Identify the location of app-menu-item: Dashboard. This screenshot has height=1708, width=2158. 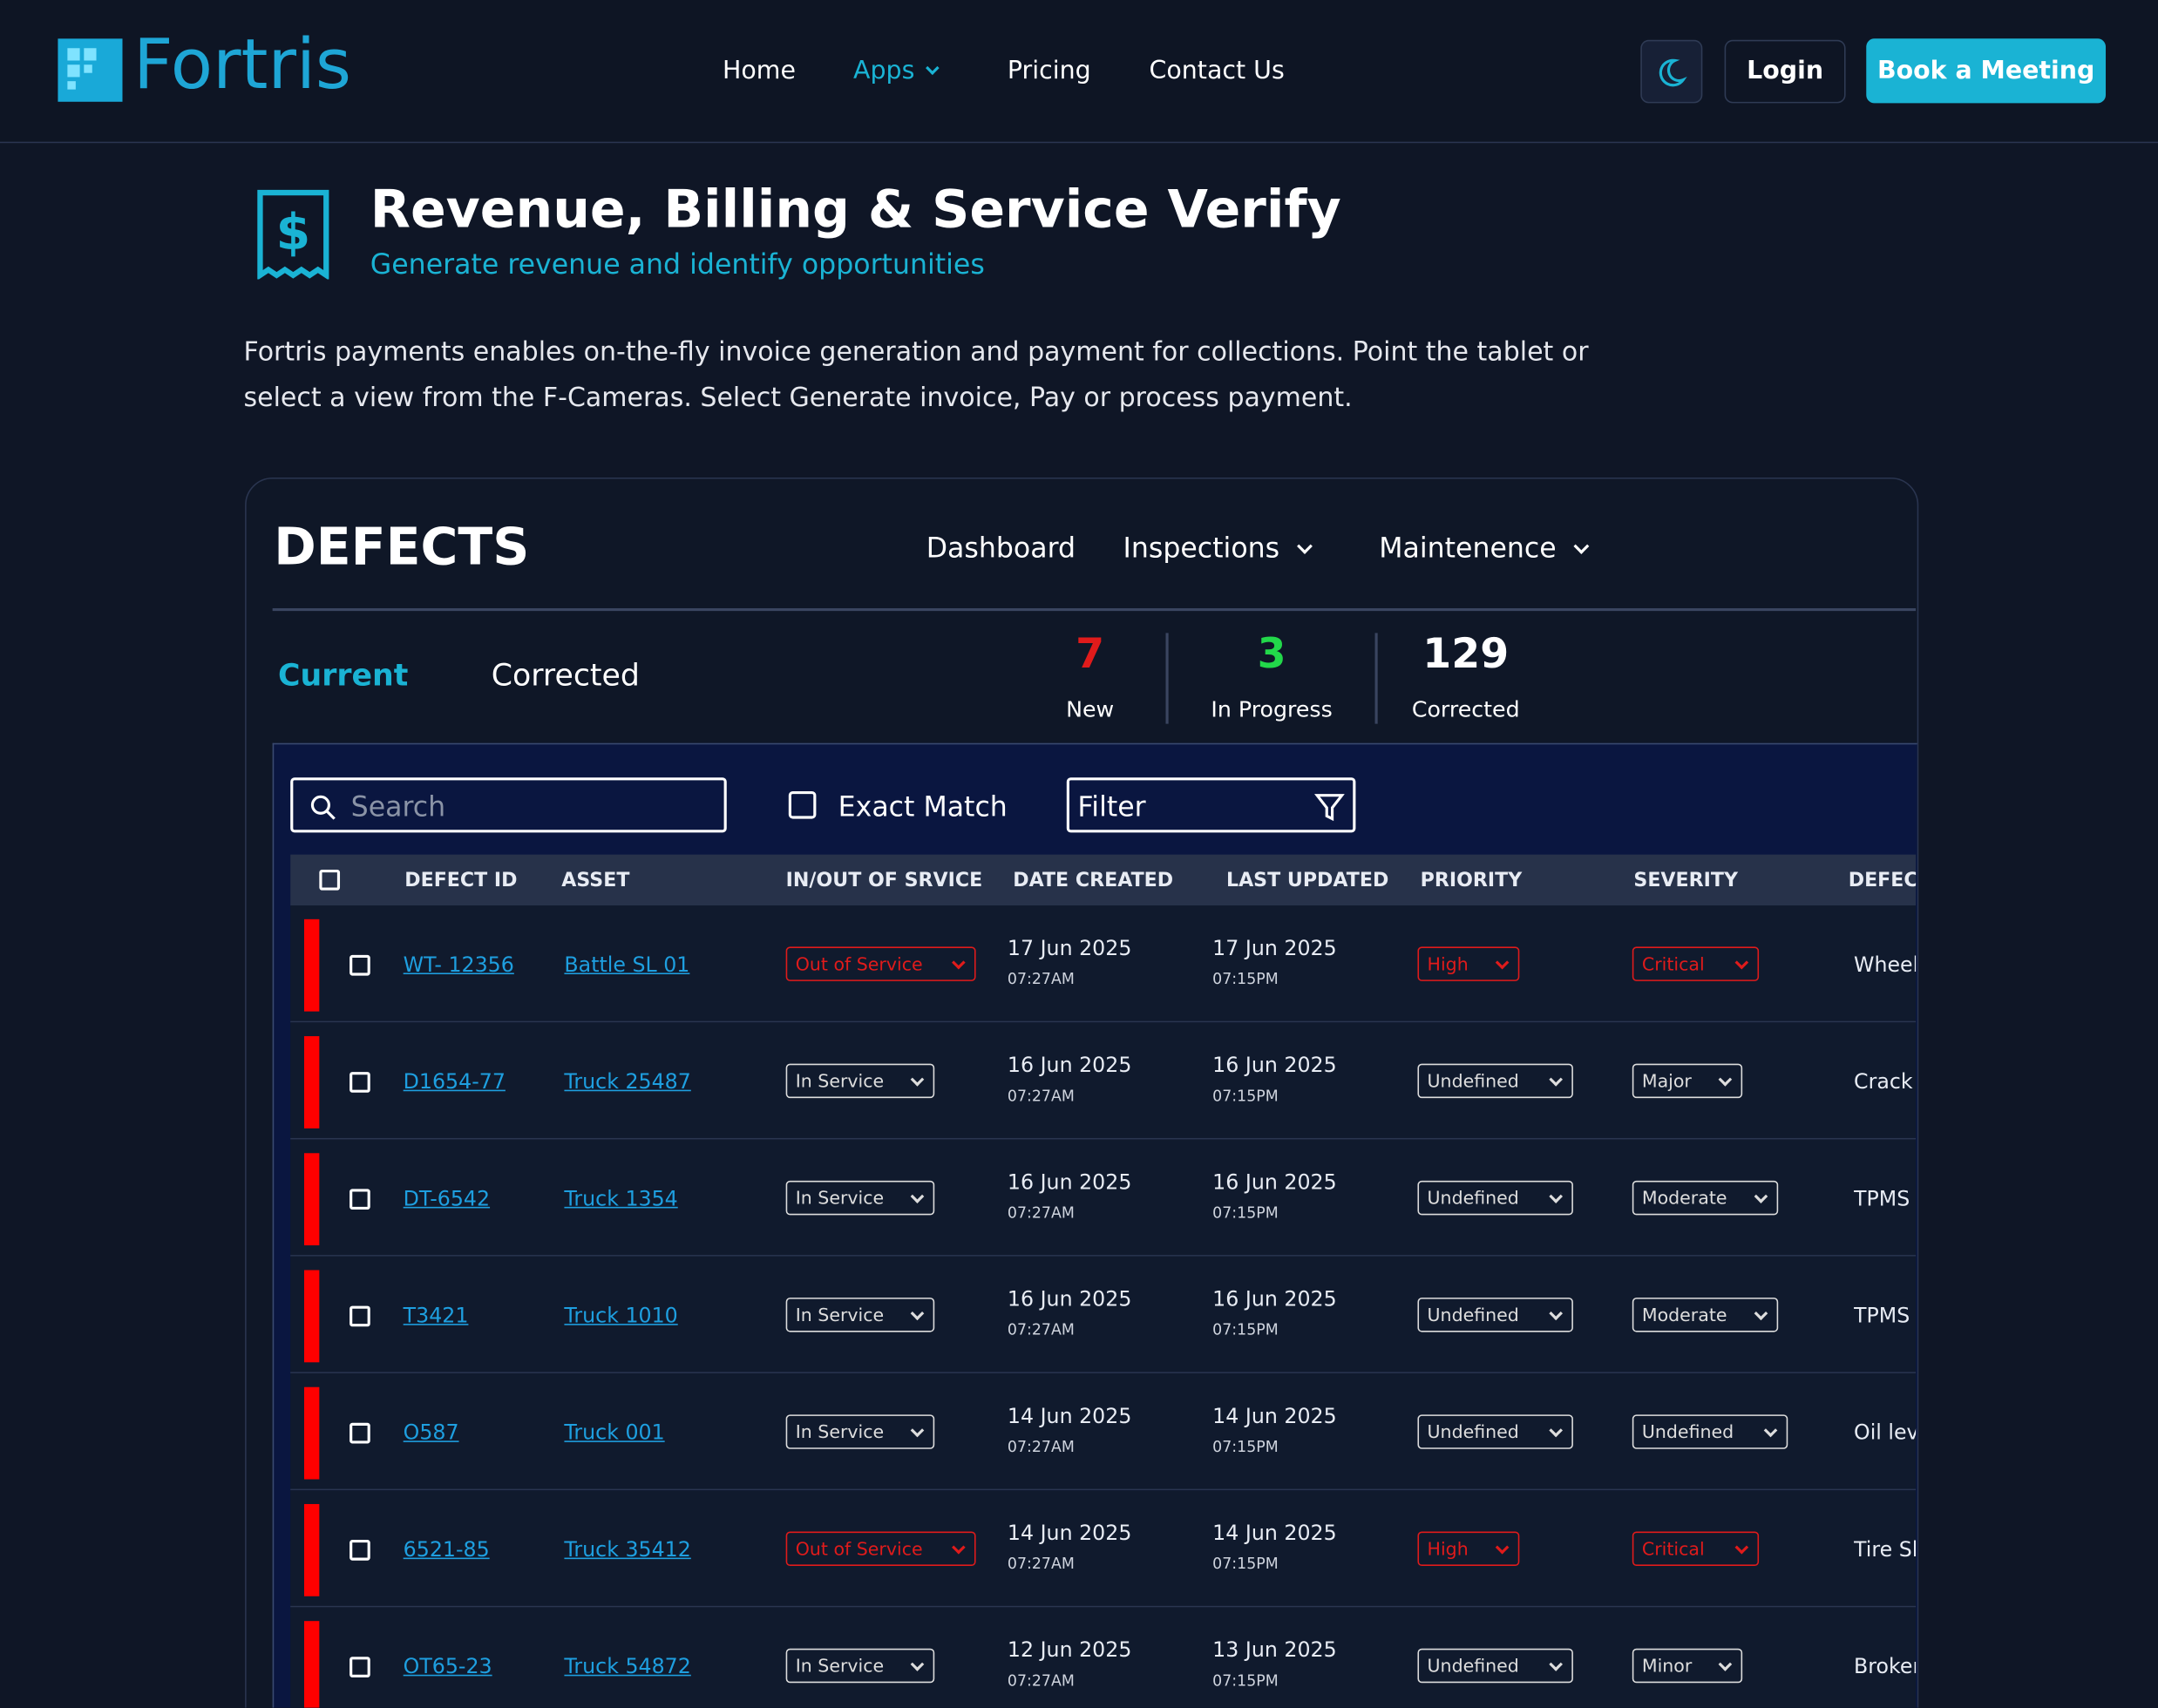
(1001, 548).